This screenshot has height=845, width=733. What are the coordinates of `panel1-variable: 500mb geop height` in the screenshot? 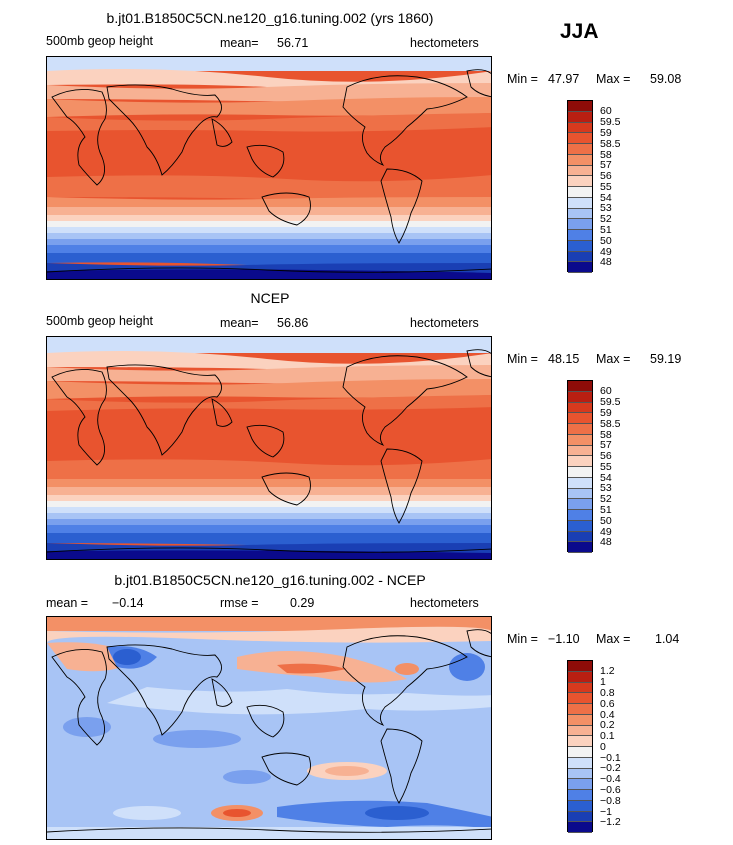 It's located at (100, 41).